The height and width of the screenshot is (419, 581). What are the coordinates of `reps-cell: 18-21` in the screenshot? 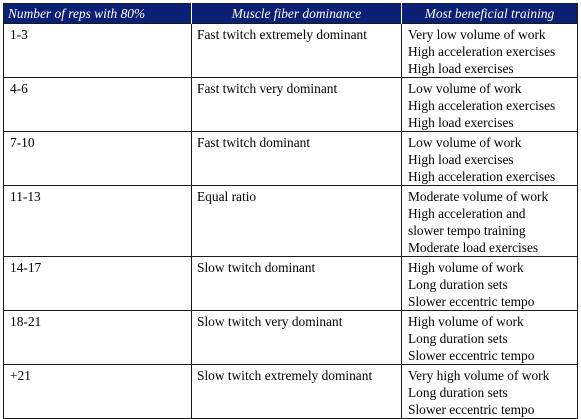 It's located at (97, 337).